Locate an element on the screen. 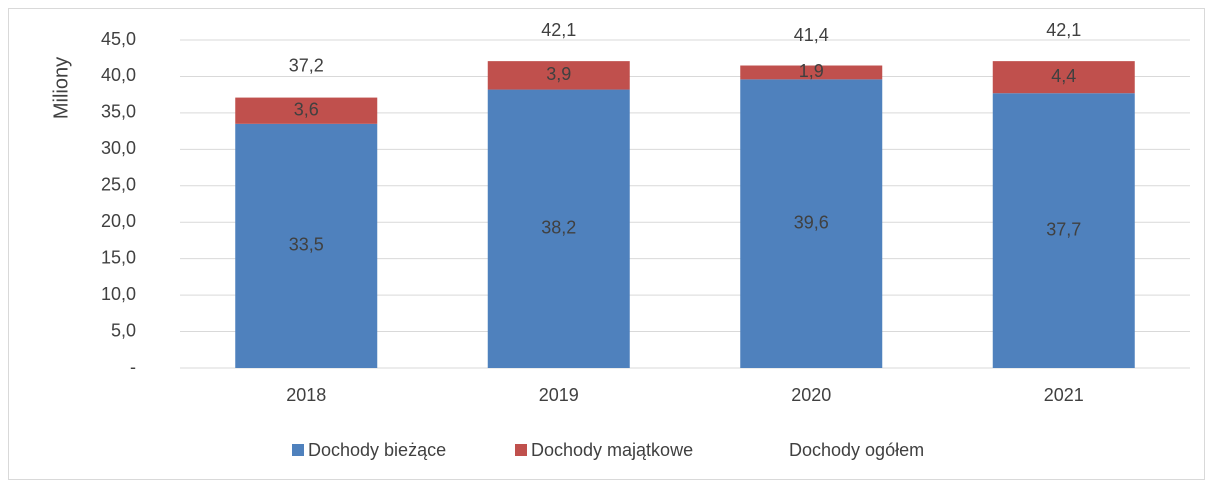 This screenshot has width=1206, height=481. x-tick-label: 2021 is located at coordinates (1064, 395).